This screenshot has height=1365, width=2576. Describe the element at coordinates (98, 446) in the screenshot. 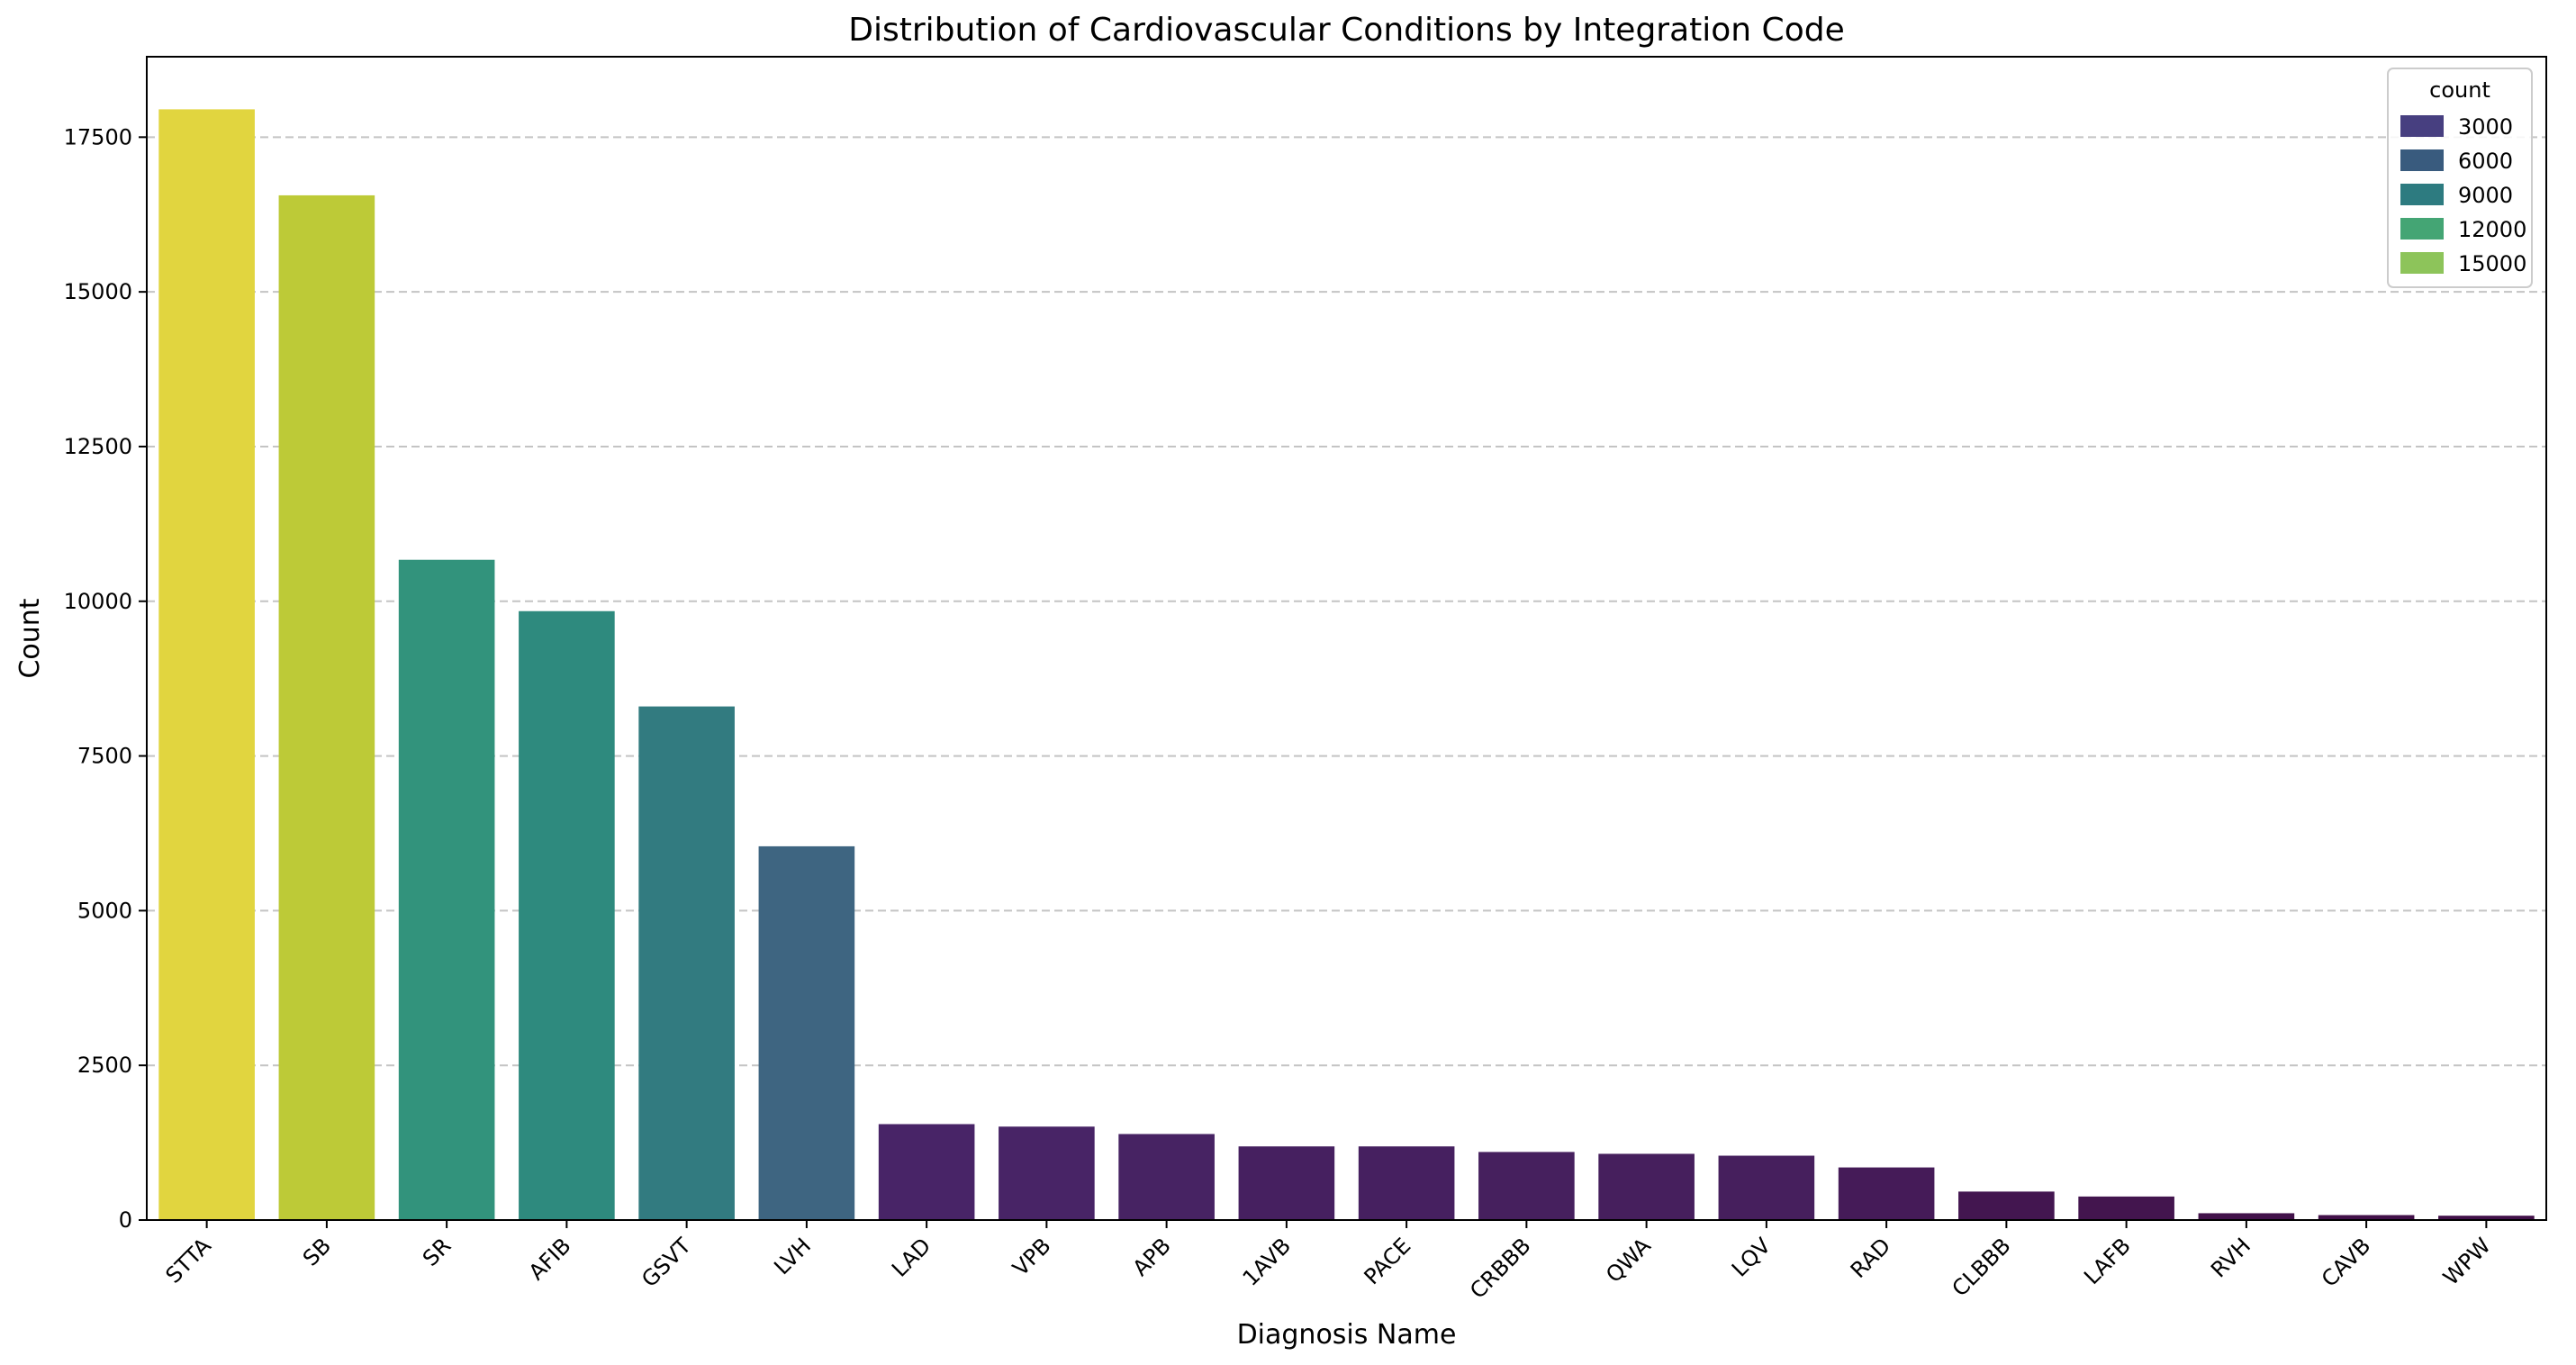

I see `y-tick-label: 12500` at that location.